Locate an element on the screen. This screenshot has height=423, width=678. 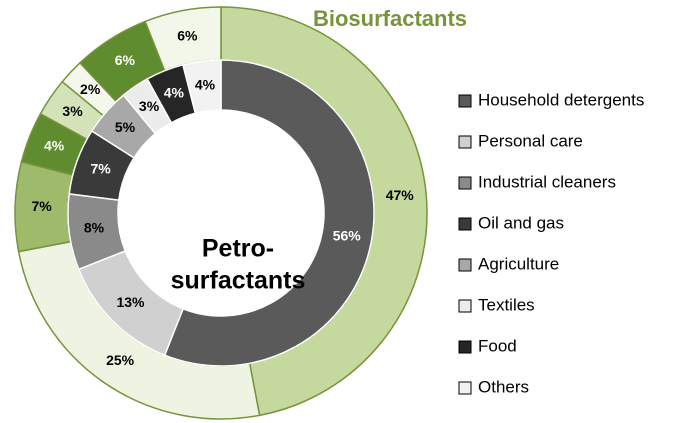
legend-label: Food is located at coordinates (497, 345).